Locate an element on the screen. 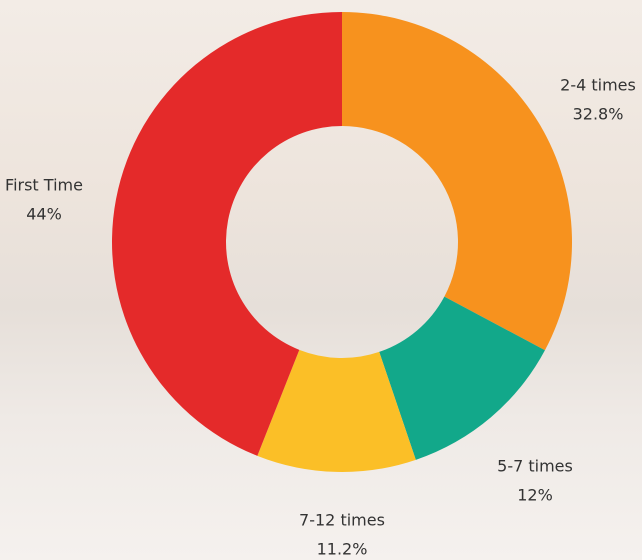 The width and height of the screenshot is (642, 560). slice-label: 2-4 times is located at coordinates (598, 85).